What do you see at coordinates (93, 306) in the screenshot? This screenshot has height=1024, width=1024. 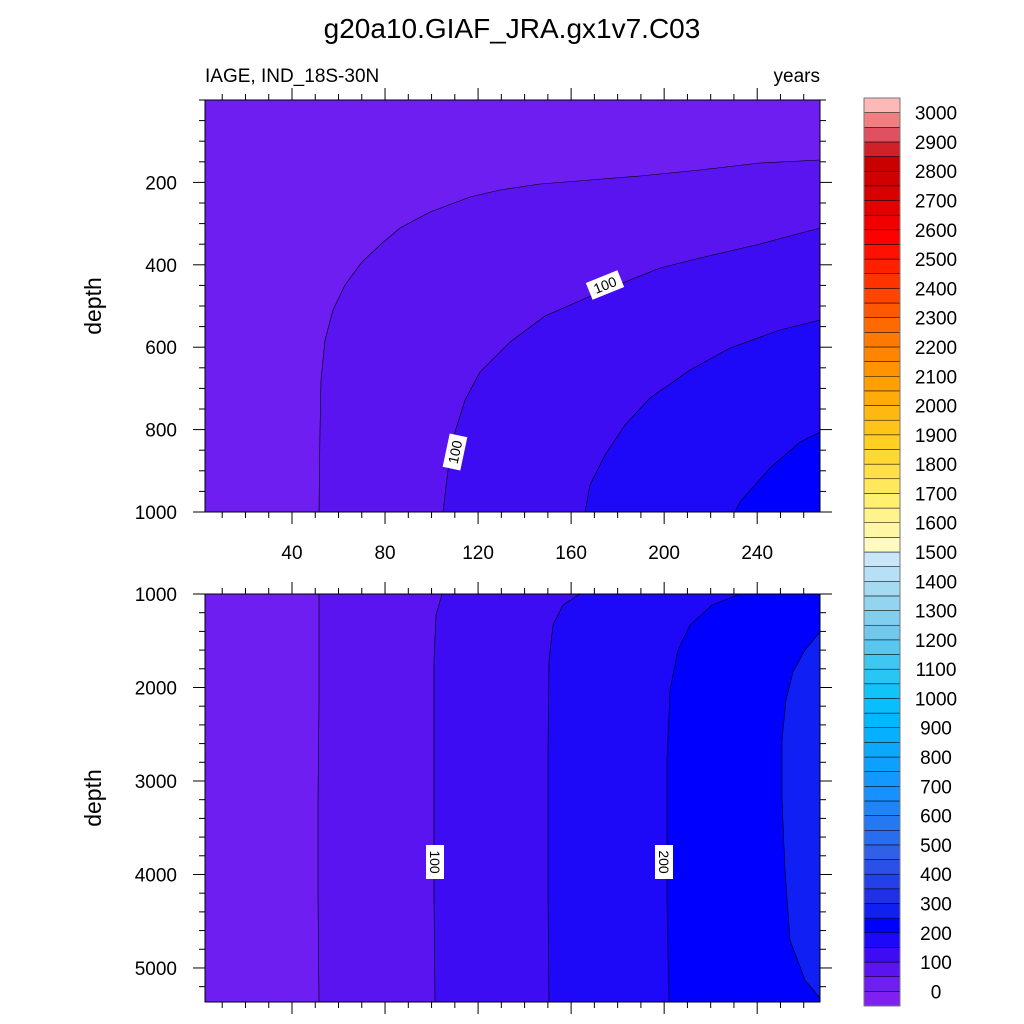 I see `upper-y-axis-label: depth` at bounding box center [93, 306].